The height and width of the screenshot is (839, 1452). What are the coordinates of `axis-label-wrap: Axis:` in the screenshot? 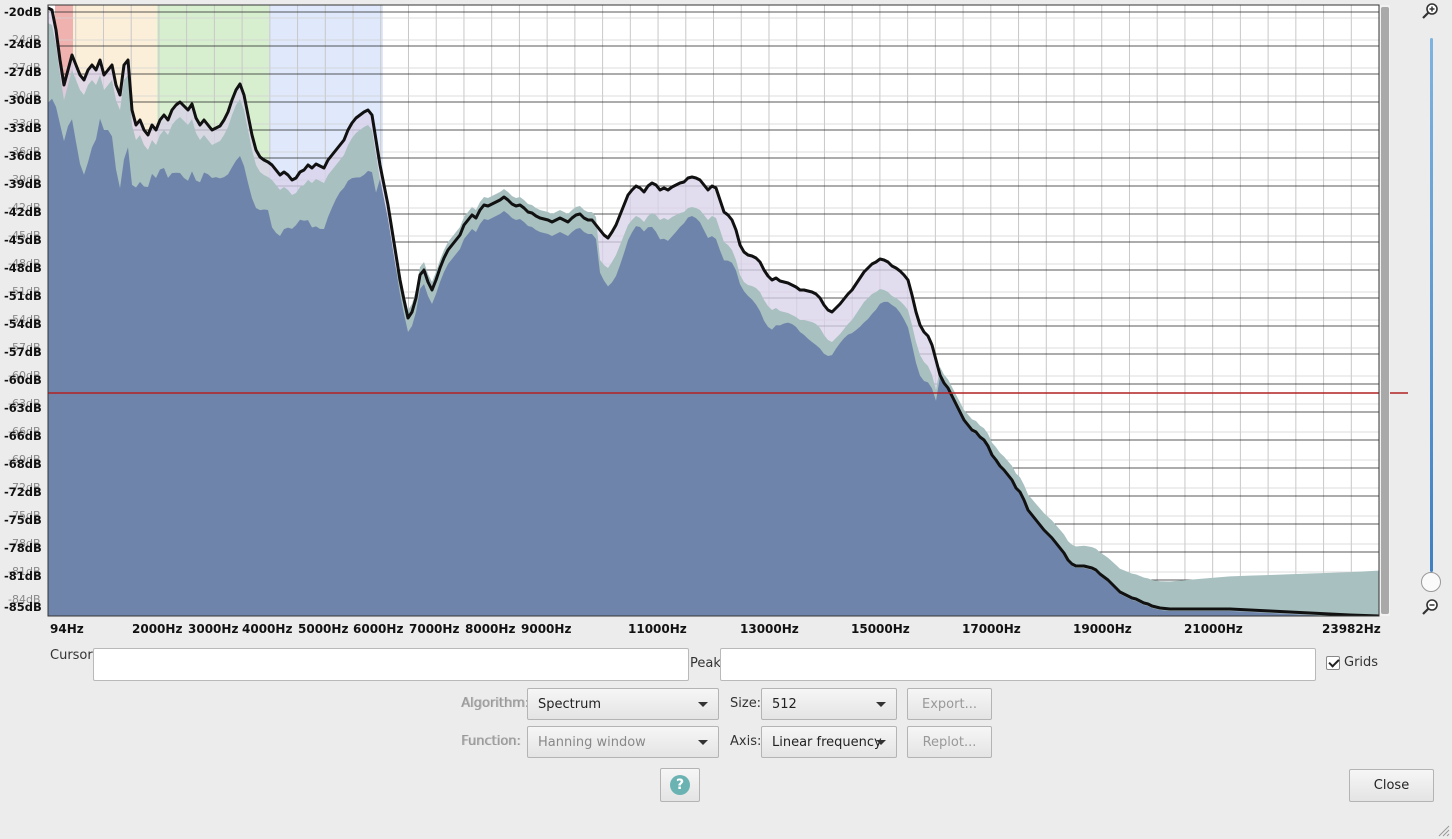 It's located at (745, 741).